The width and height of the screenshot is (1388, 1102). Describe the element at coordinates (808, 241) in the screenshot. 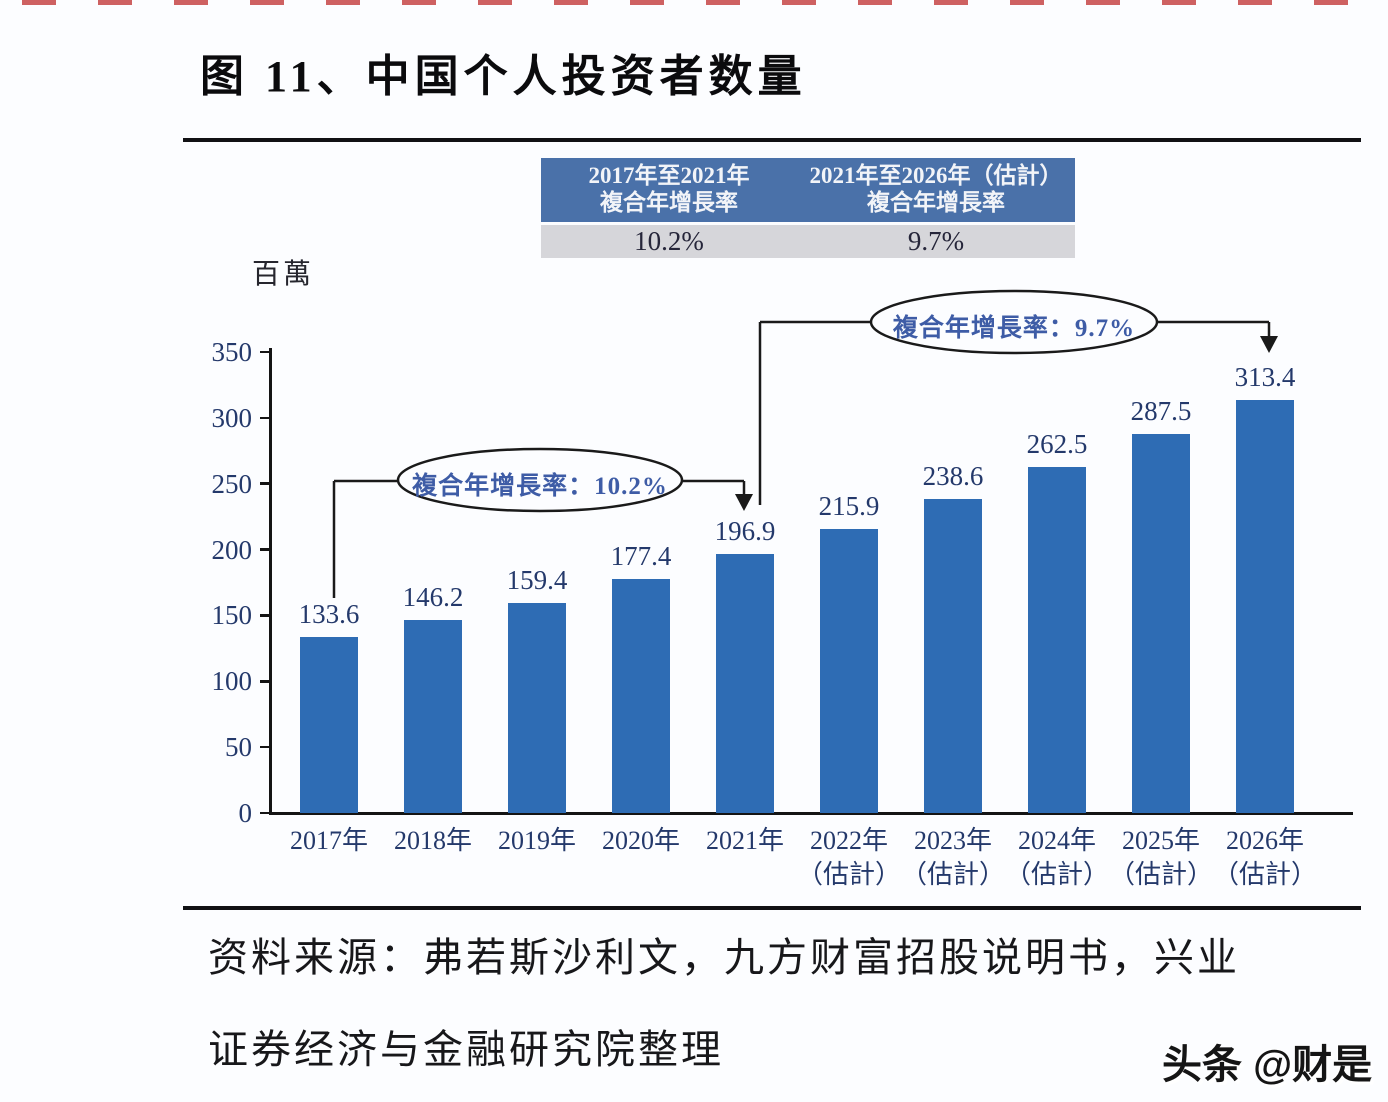

I see `cagr-table-value-row: 10.2% 9.7%` at that location.